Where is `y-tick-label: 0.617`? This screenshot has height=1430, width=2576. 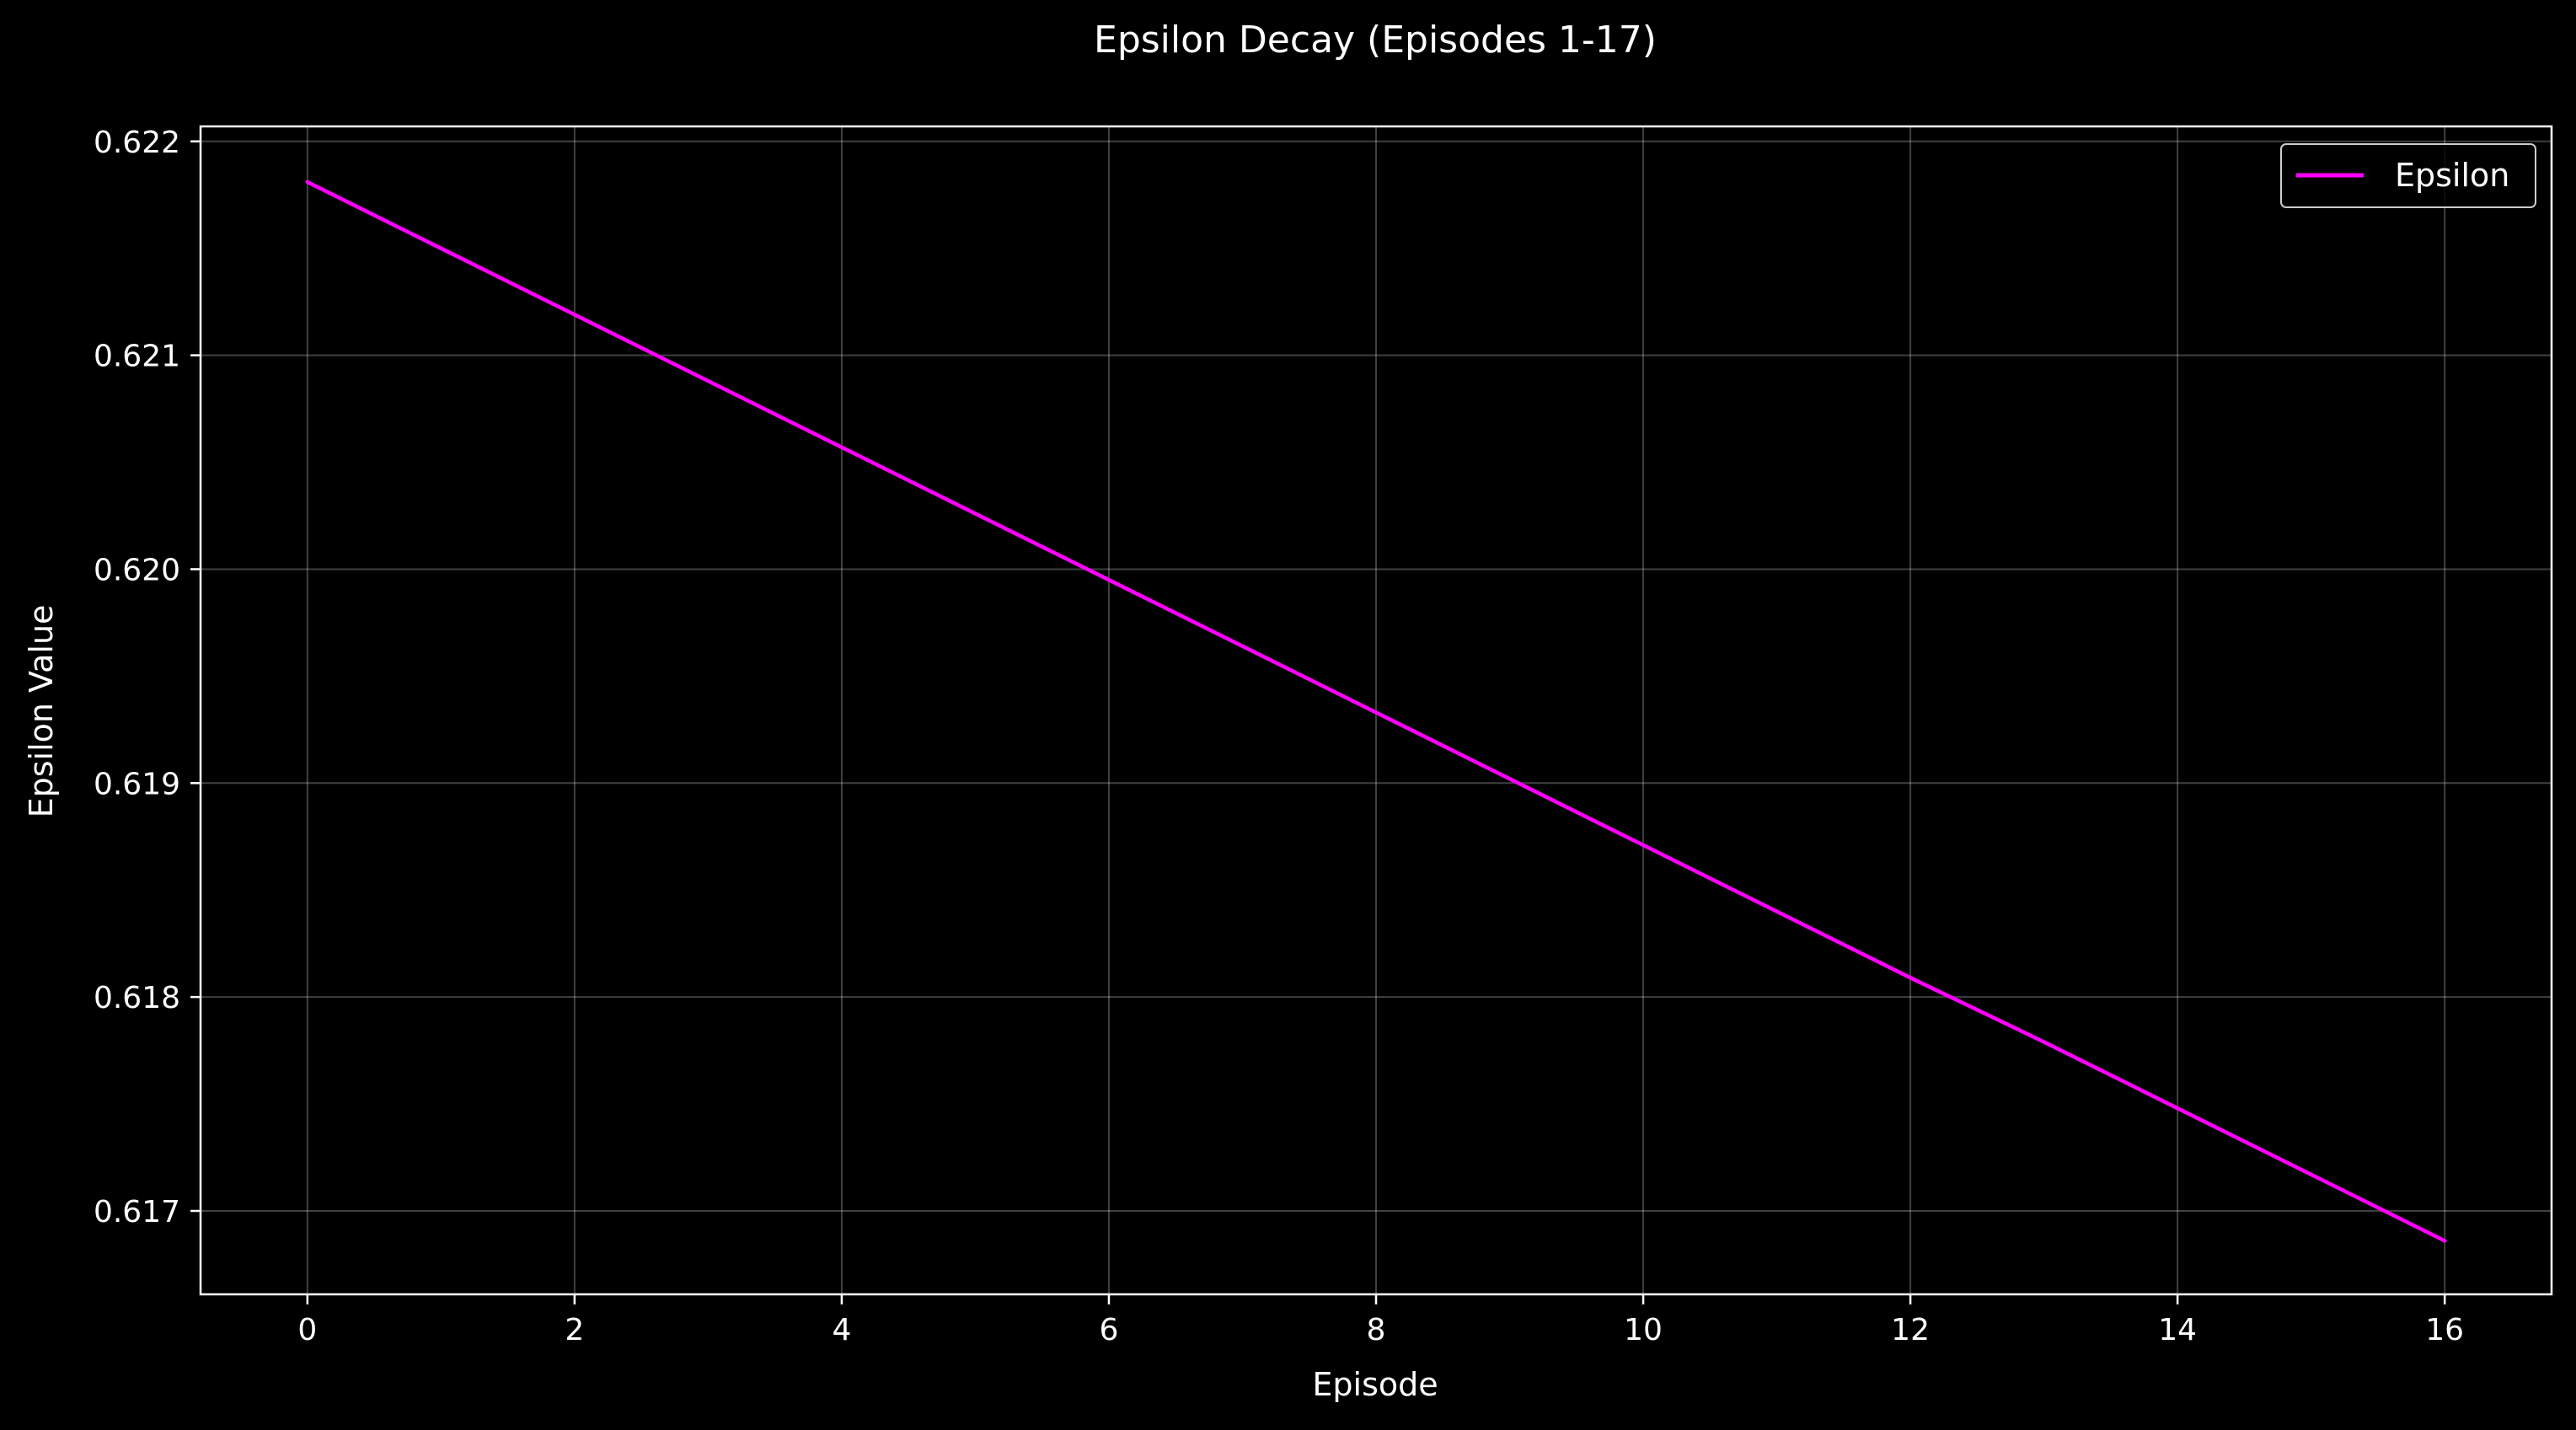 y-tick-label: 0.617 is located at coordinates (137, 1212).